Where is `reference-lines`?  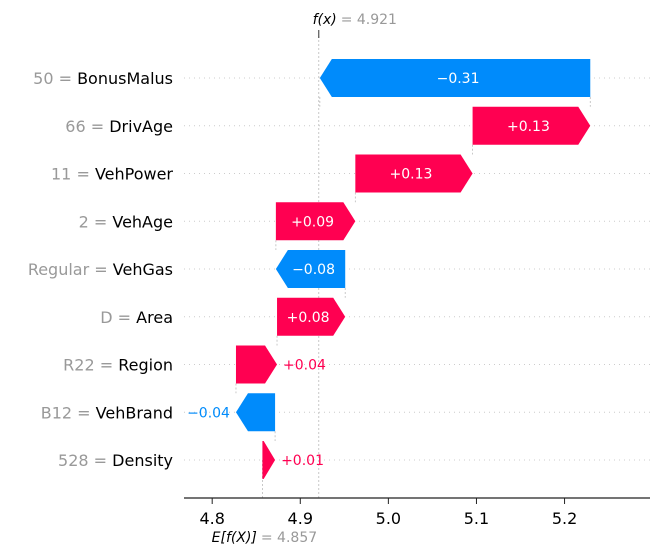 reference-lines is located at coordinates (291, 264).